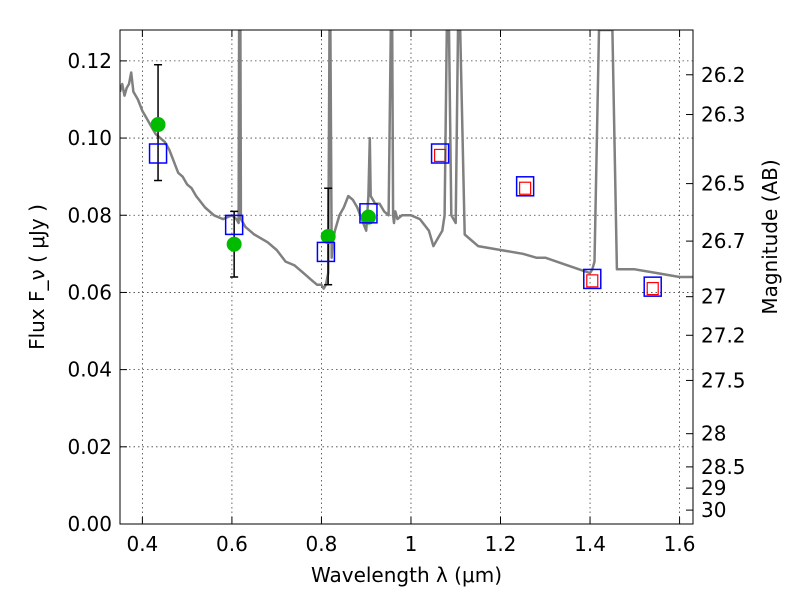  What do you see at coordinates (713, 488) in the screenshot?
I see `y2-tick-label: 29` at bounding box center [713, 488].